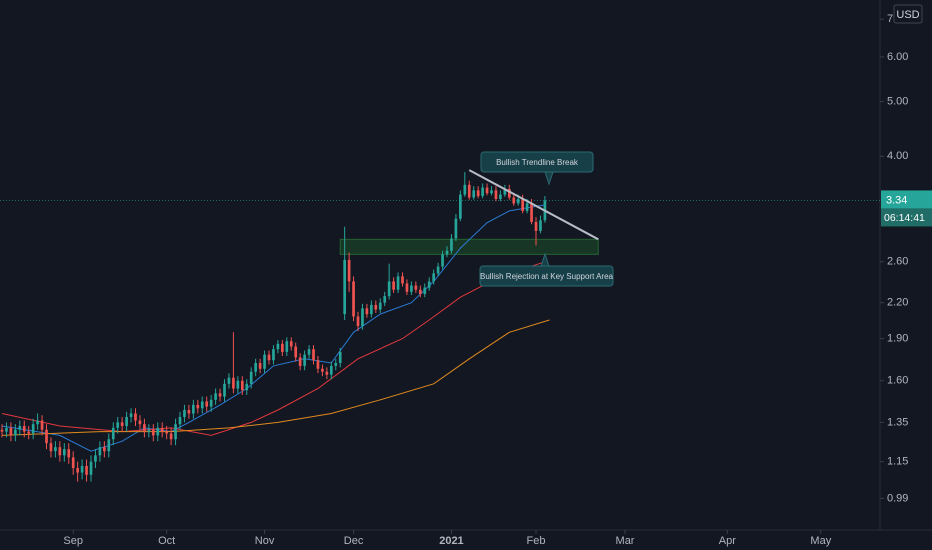  Describe the element at coordinates (897, 262) in the screenshot. I see `y-tick-label: 2.60` at that location.